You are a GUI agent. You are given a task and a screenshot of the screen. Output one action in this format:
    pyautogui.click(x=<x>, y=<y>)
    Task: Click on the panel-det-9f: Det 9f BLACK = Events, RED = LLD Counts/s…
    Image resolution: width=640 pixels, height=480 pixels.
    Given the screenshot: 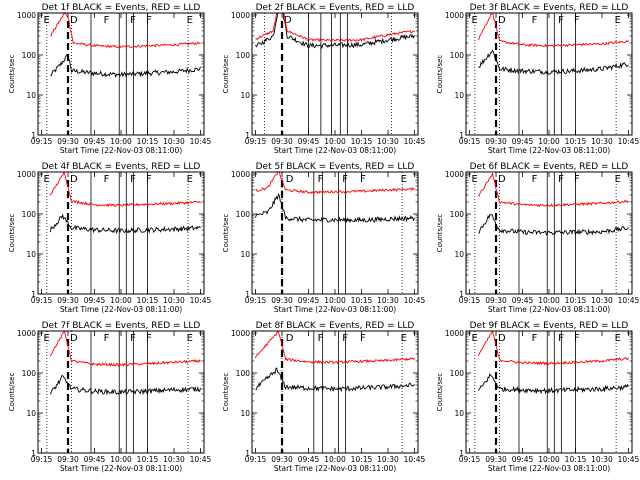 What is the action you would take?
    pyautogui.click(x=537, y=397)
    